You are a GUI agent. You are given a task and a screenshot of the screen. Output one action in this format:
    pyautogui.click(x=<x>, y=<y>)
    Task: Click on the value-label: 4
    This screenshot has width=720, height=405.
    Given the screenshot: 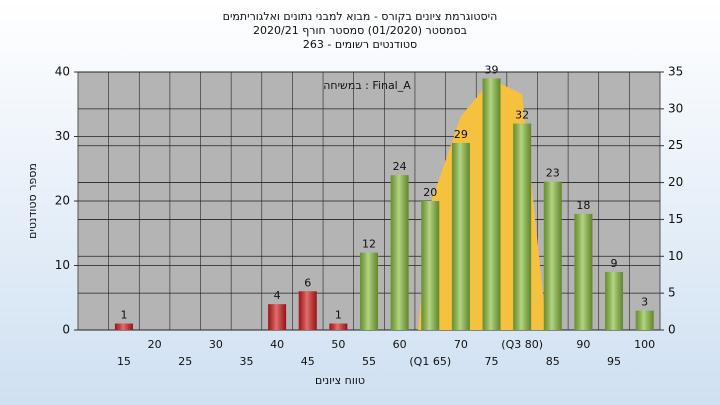 What is the action you would take?
    pyautogui.click(x=277, y=295)
    